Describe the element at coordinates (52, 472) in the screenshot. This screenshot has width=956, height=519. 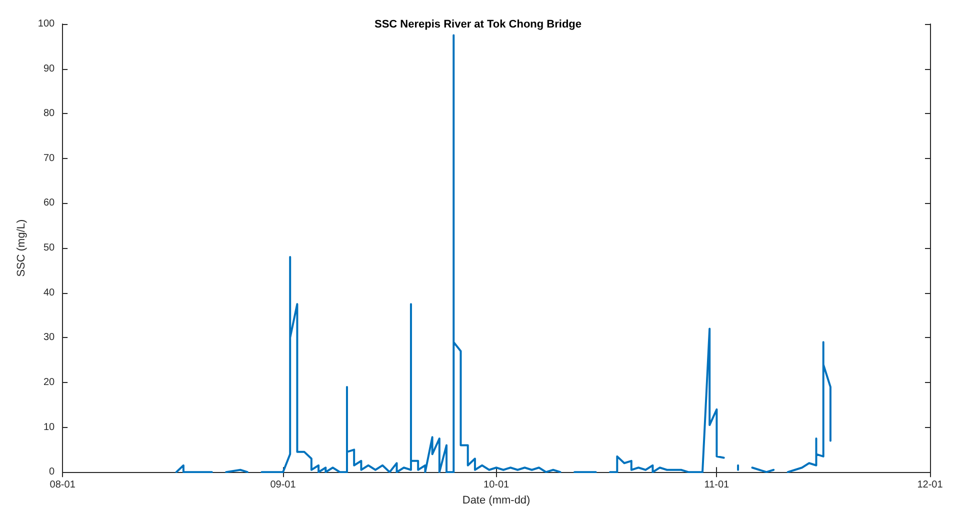
I see `y-tick-label: 0` at that location.